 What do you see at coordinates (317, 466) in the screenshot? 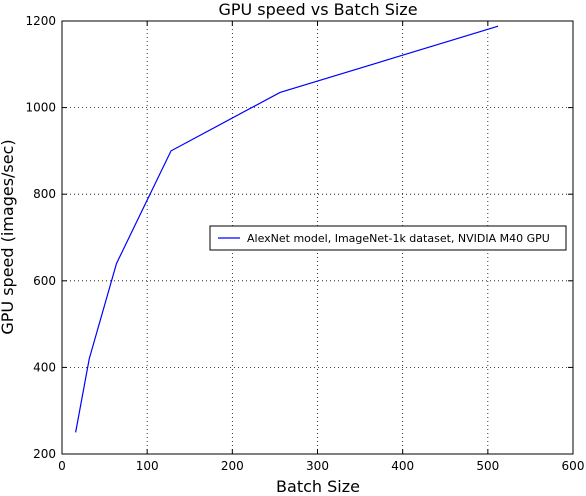
I see `x-tick-label: 300` at bounding box center [317, 466].